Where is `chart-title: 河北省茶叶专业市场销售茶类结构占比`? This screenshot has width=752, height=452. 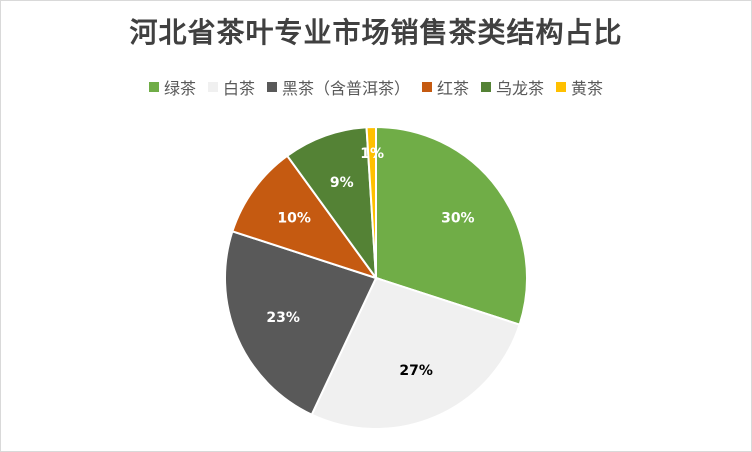
chart-title: 河北省茶叶专业市场销售茶类结构占比 is located at coordinates (376, 32).